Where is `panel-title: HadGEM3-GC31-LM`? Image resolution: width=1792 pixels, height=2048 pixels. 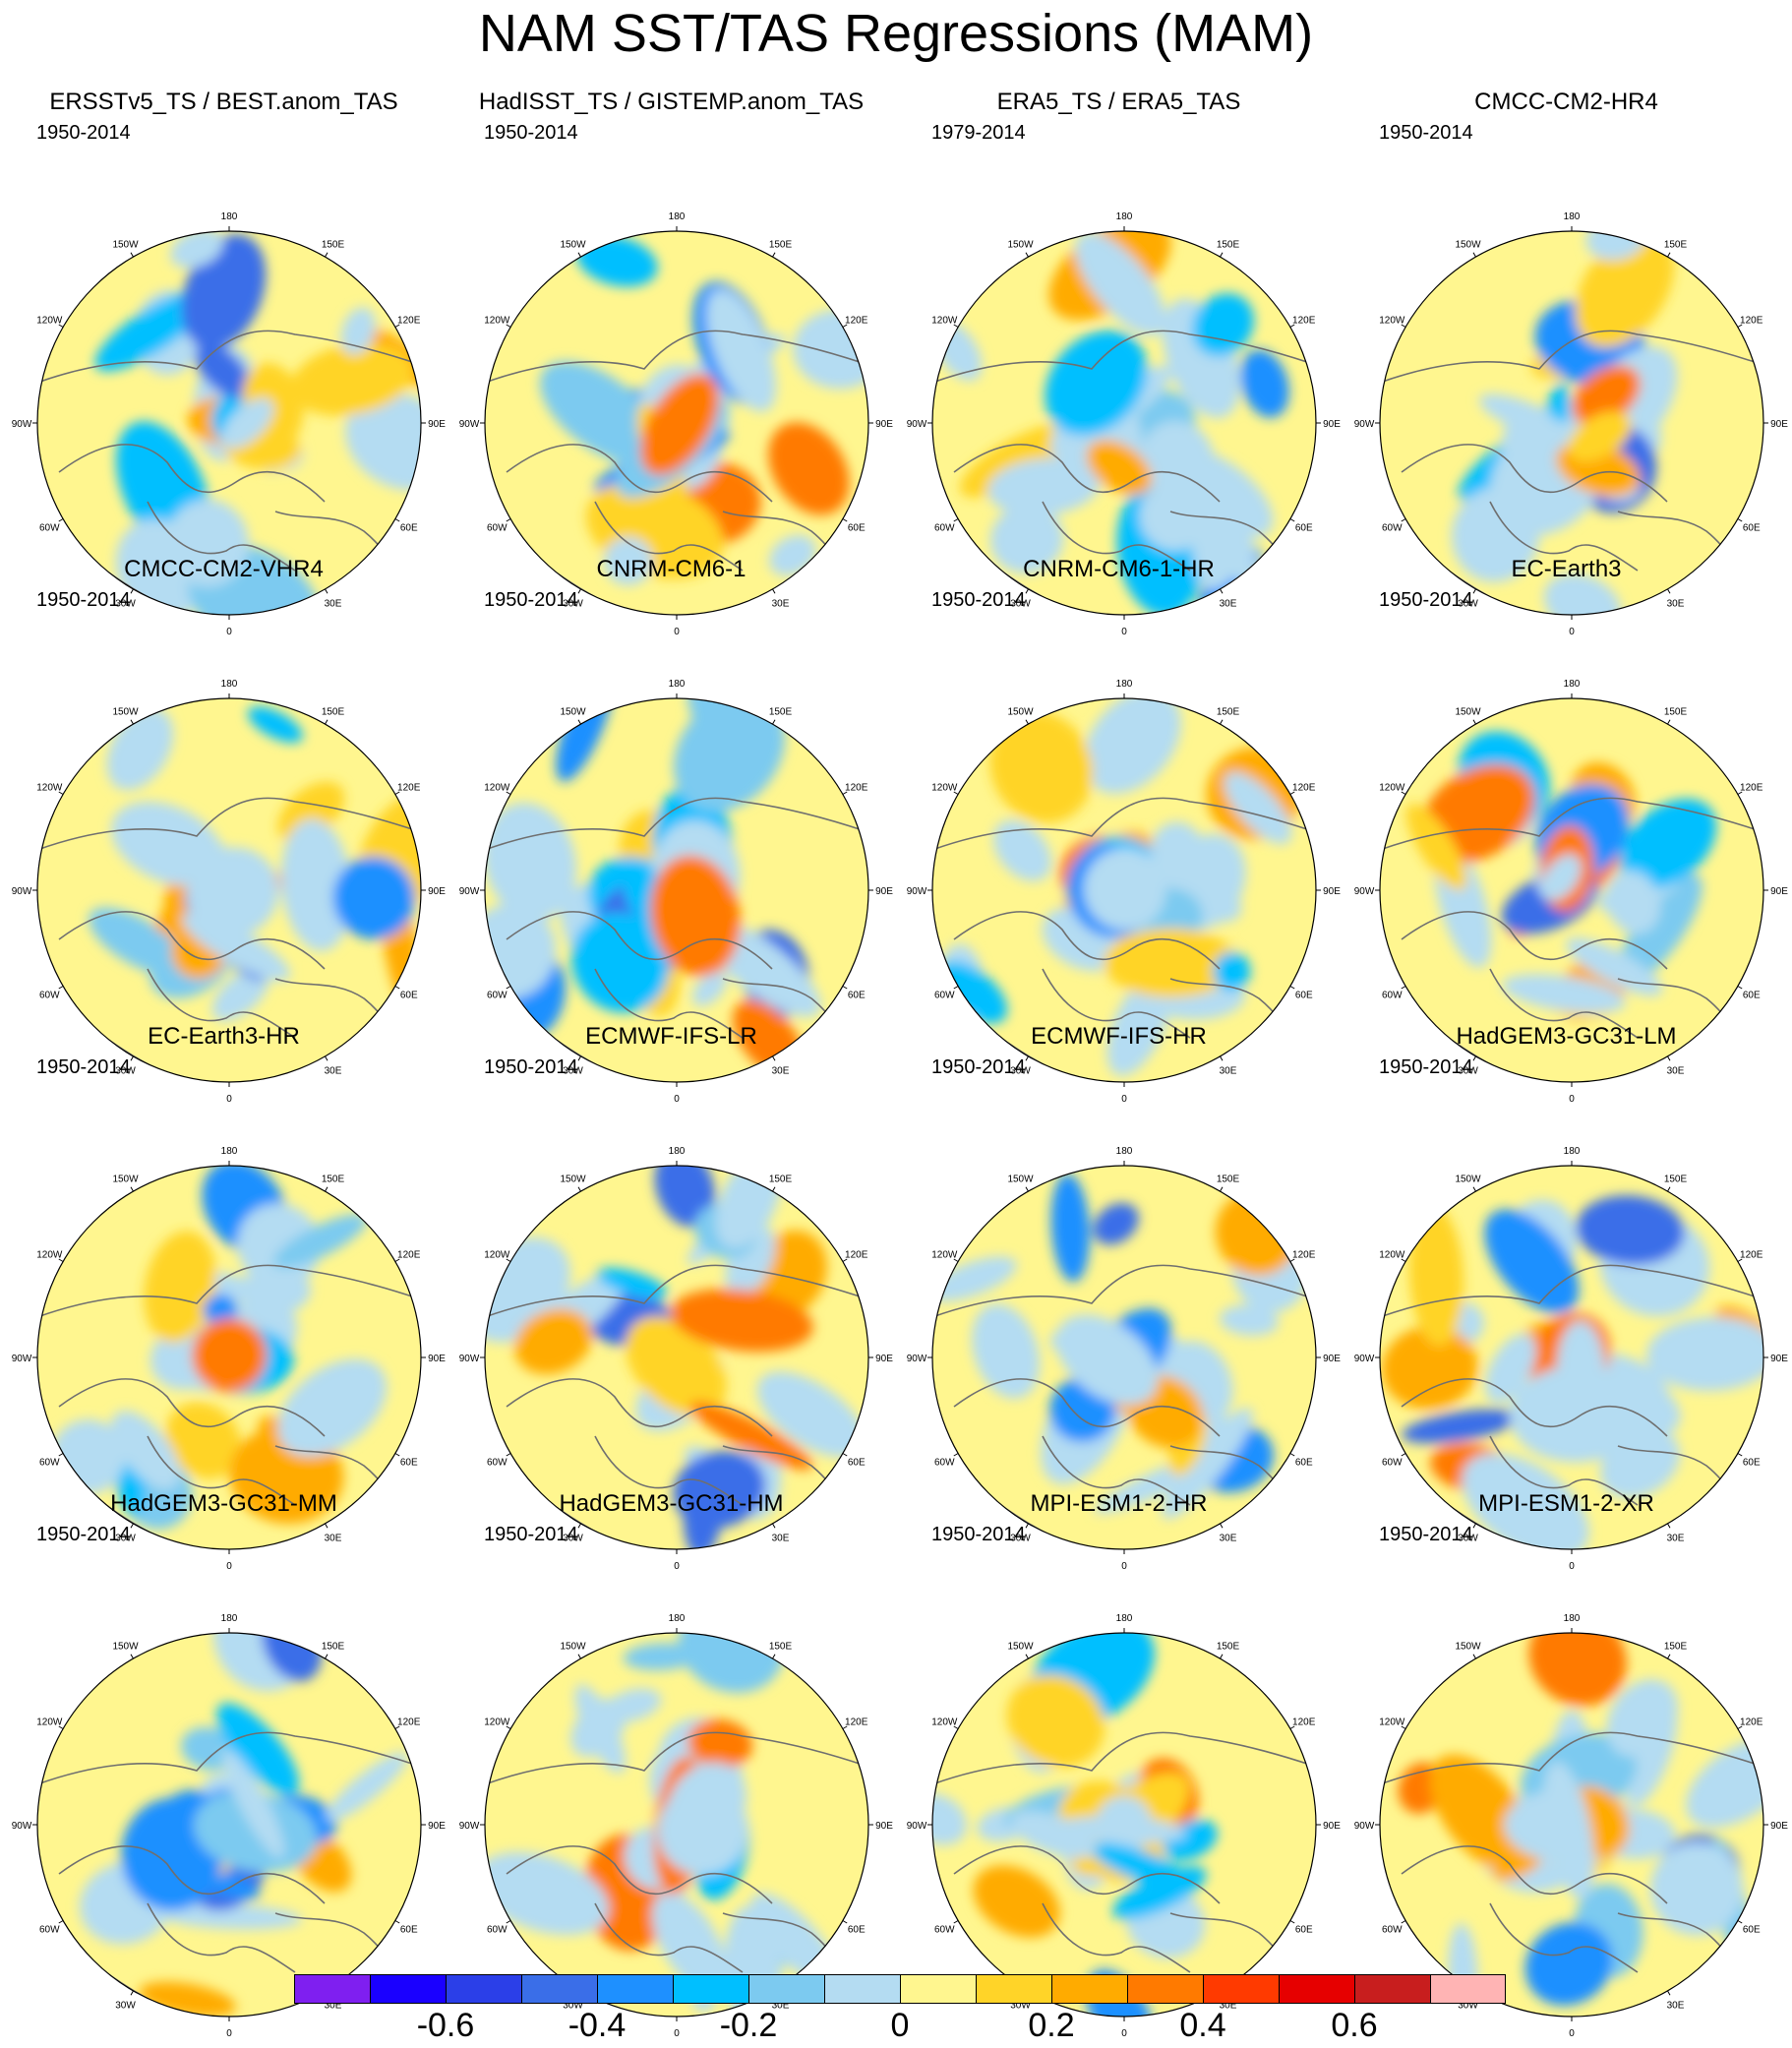
panel-title: HadGEM3-GC31-LM is located at coordinates (1566, 1036).